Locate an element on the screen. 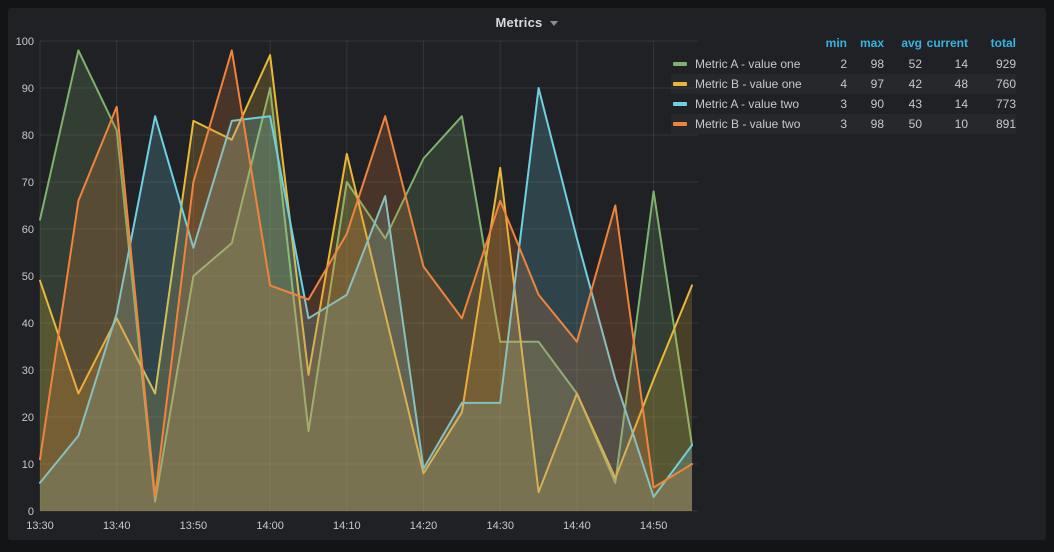 The image size is (1054, 552). legend-row: Metric A - value two 3 90 43 14 773 is located at coordinates (843, 104).